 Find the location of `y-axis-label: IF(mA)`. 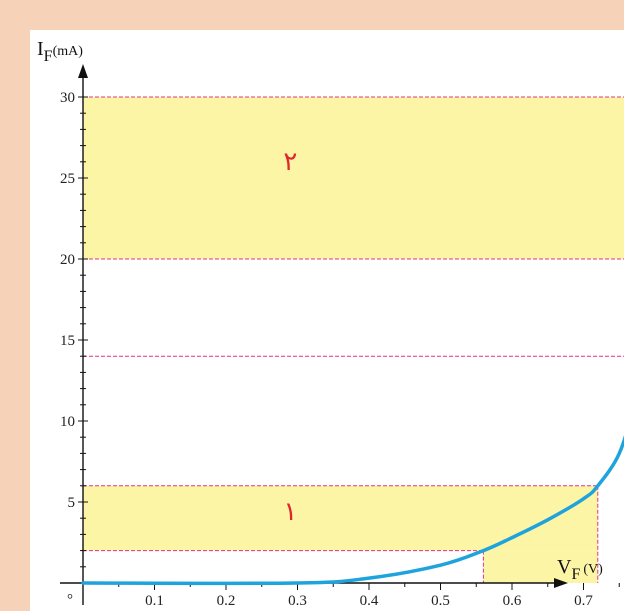

y-axis-label: IF(mA) is located at coordinates (60, 51).